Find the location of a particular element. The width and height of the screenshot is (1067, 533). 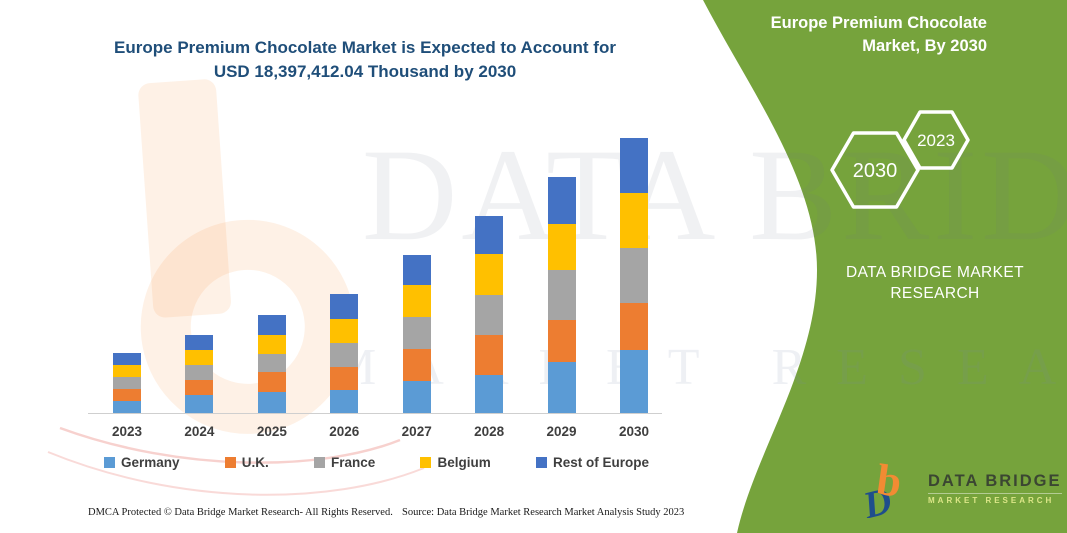

x-axis-label-2024: 2024 is located at coordinates (199, 431).